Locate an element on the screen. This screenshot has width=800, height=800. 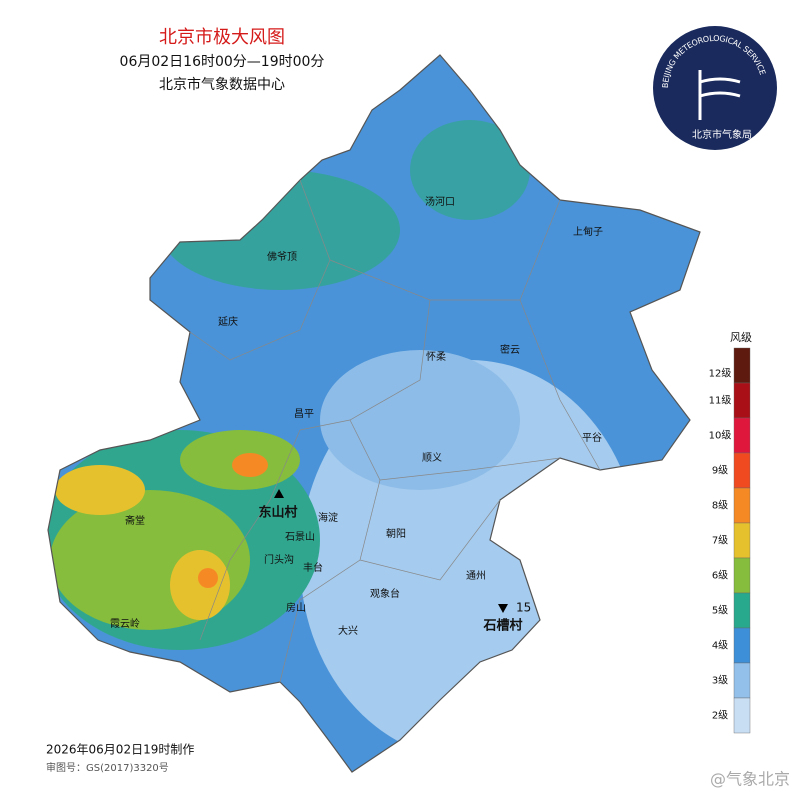
place-label: 大兴 is located at coordinates (348, 630).